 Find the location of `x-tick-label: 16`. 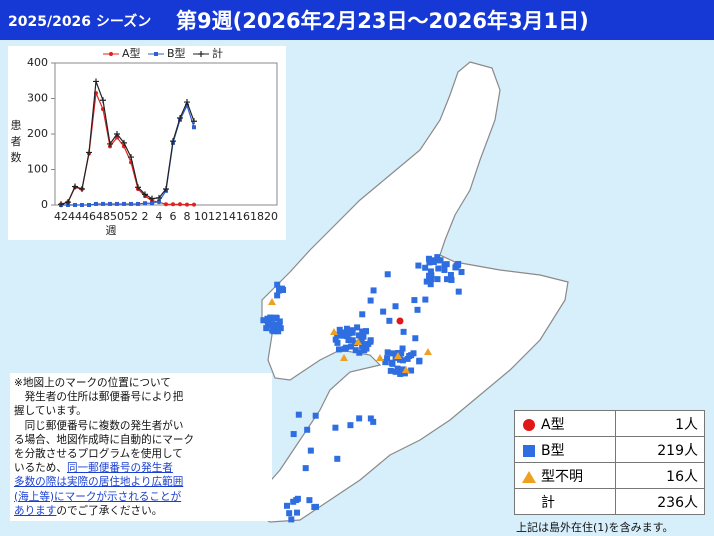

x-tick-label: 16 is located at coordinates (243, 216).